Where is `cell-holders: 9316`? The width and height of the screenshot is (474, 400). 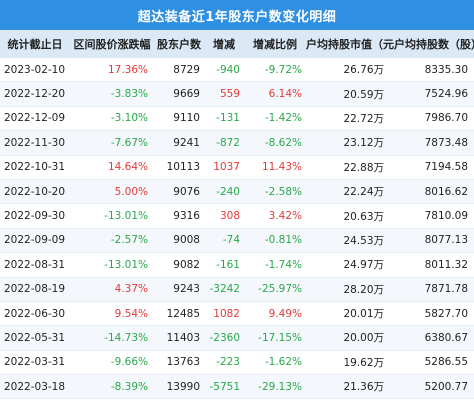
cell-holders: 9316 is located at coordinates (179, 216).